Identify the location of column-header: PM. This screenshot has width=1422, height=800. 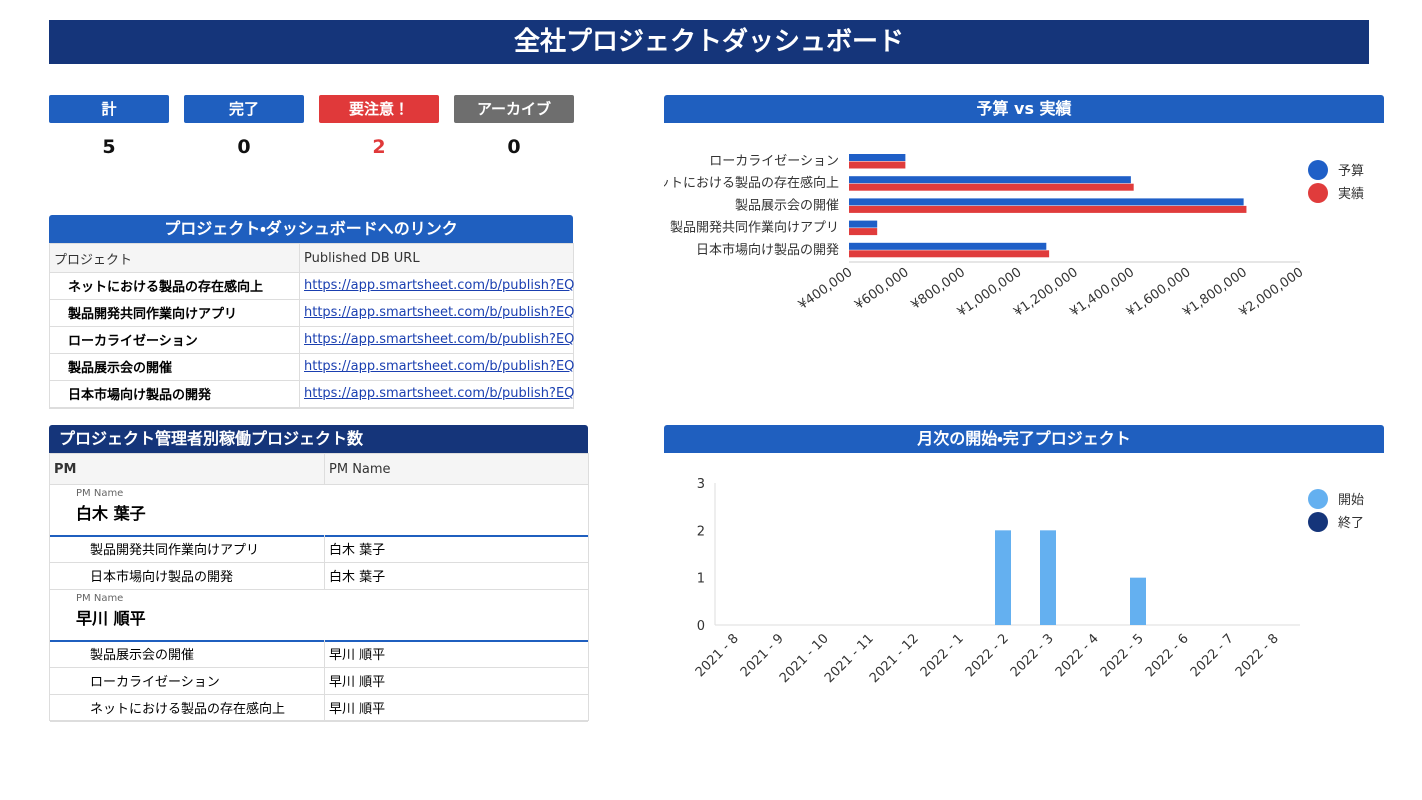
(187, 469).